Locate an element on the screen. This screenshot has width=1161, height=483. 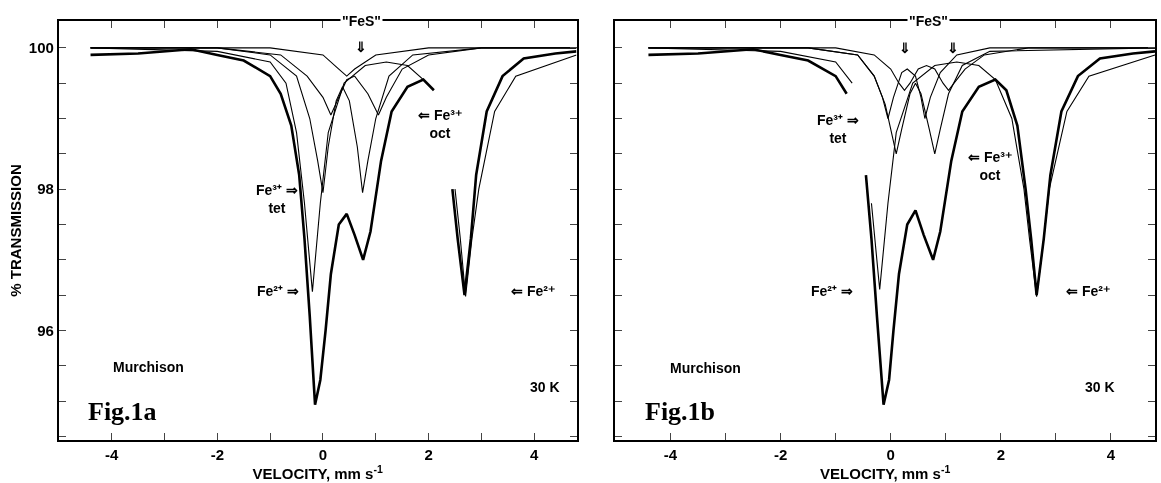
y-tick-label: 98 is located at coordinates (45, 189).